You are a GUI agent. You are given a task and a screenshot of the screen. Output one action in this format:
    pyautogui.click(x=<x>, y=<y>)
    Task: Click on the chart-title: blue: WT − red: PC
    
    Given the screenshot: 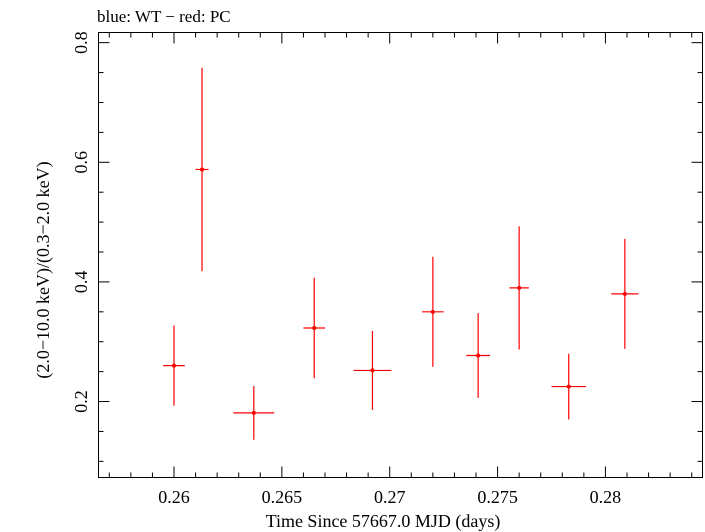 What is the action you would take?
    pyautogui.click(x=164, y=16)
    